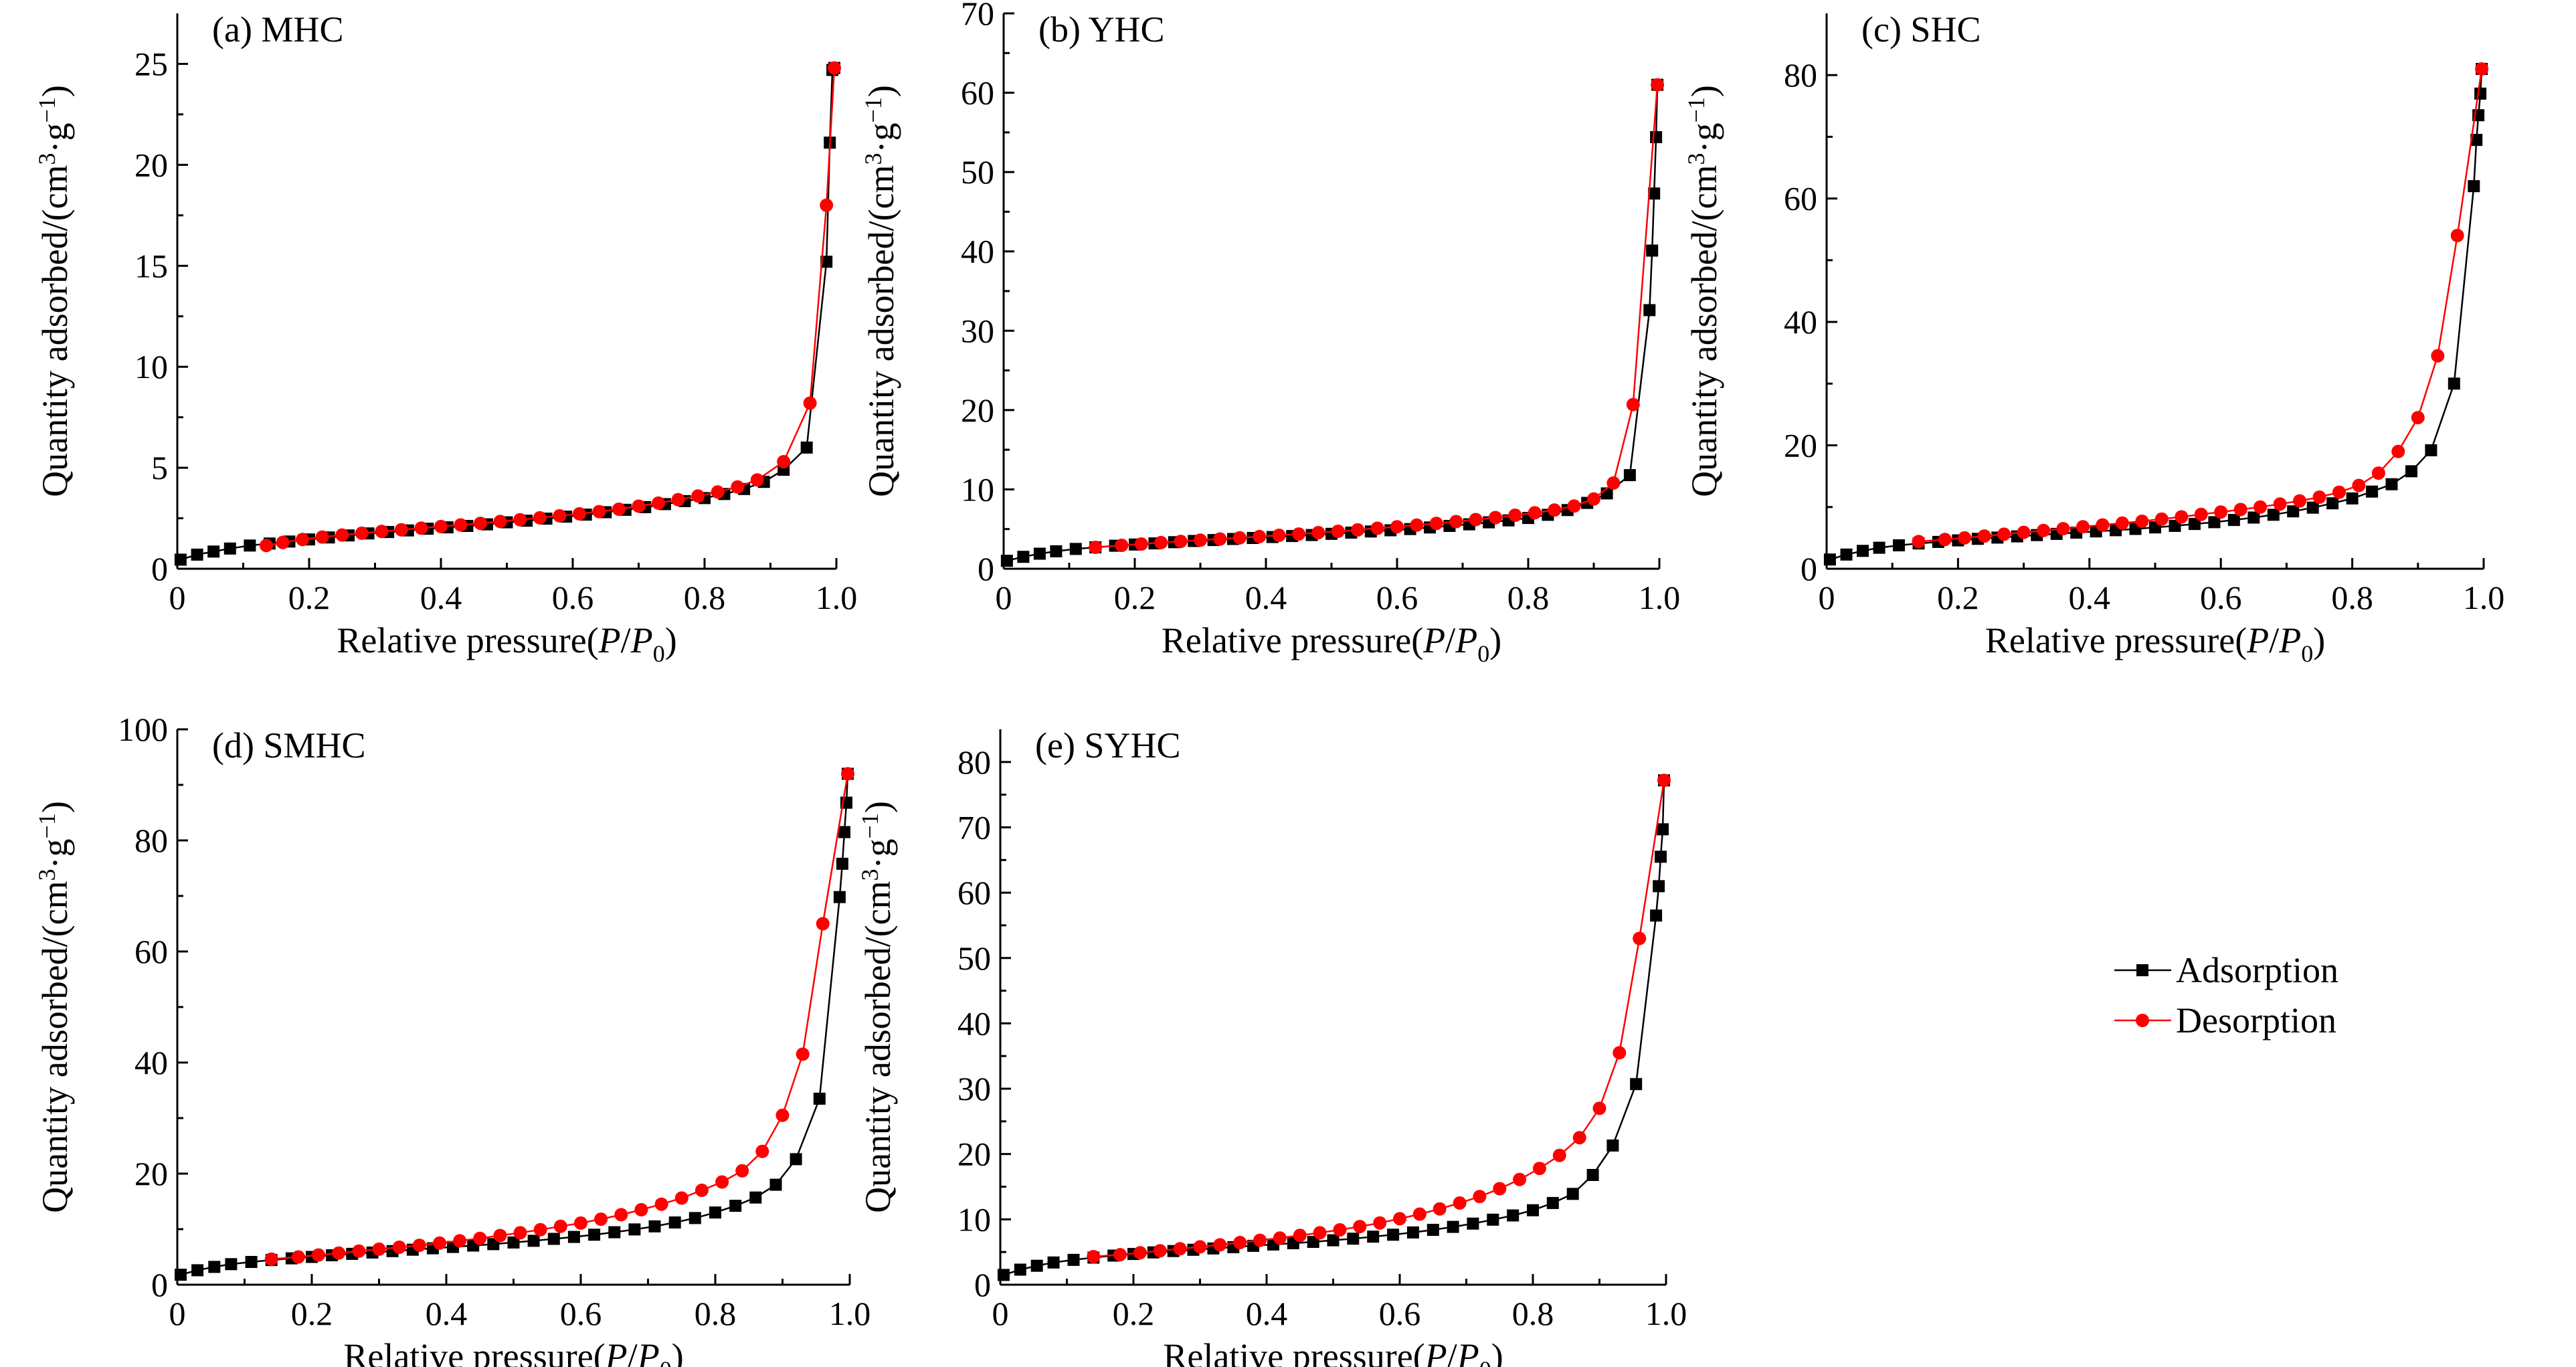  I want to click on y-tick-label: 10, so click(977, 489).